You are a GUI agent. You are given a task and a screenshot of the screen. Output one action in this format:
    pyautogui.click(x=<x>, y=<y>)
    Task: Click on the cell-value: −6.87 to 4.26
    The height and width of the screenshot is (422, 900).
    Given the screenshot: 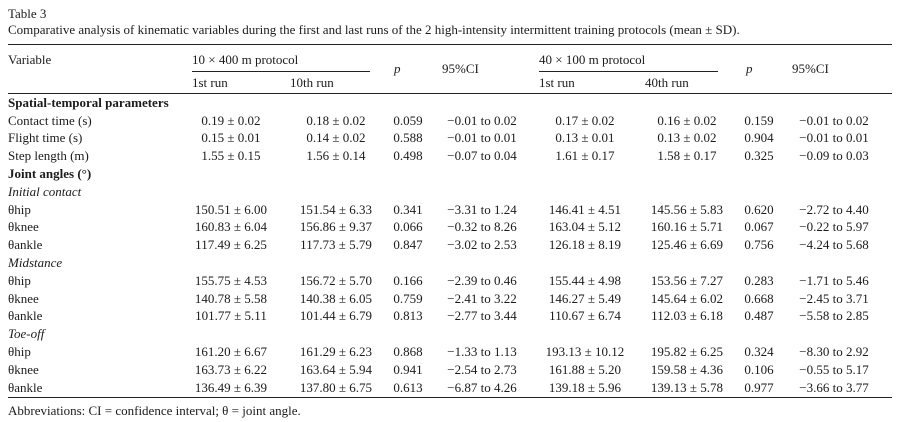 What is the action you would take?
    pyautogui.click(x=482, y=387)
    